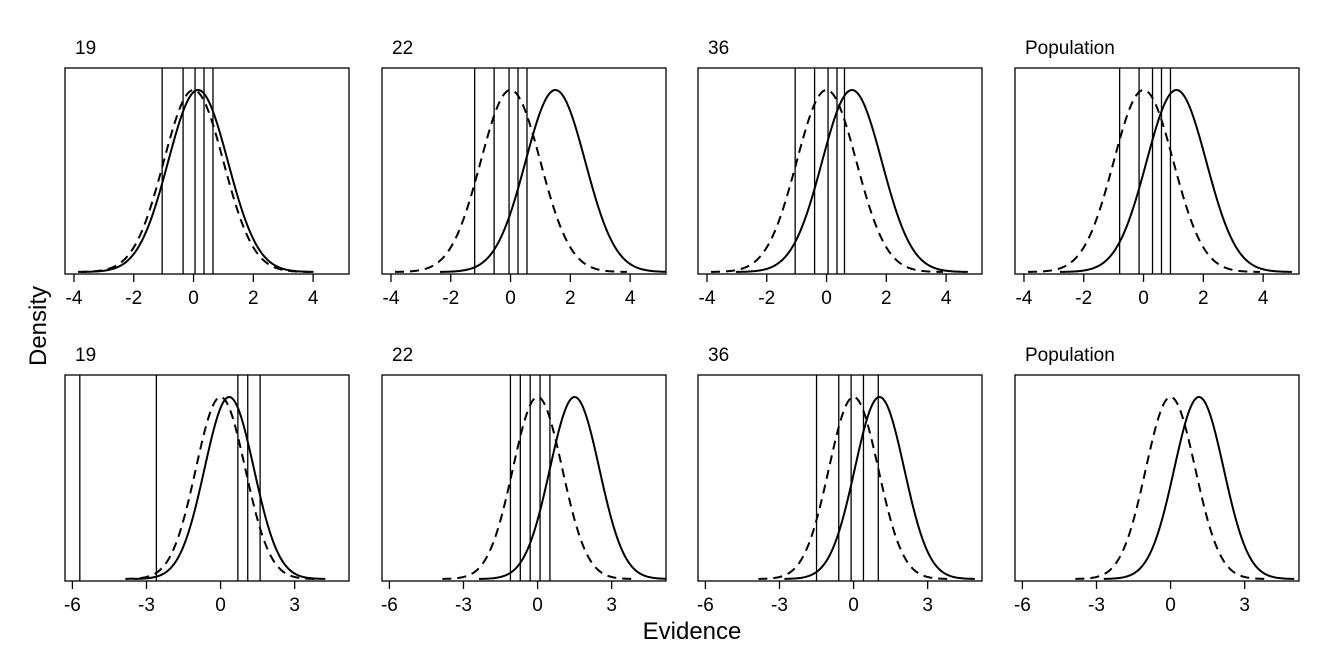 The height and width of the screenshot is (672, 1344). I want to click on panel: 22 -4 -2 0 2 4, so click(524, 173).